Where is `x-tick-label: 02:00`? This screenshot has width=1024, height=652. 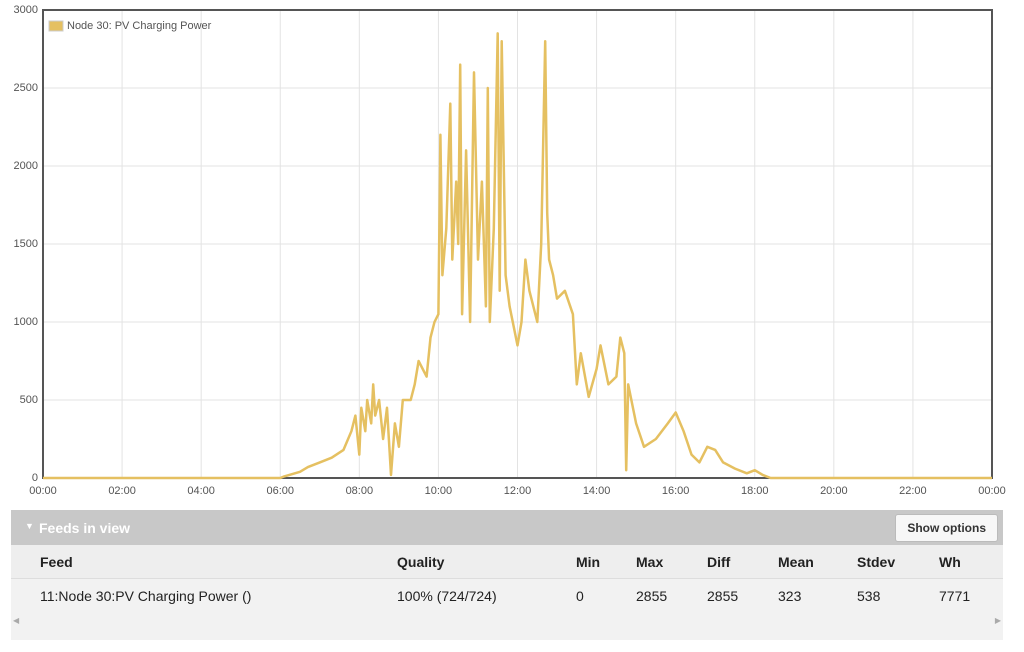
x-tick-label: 02:00 is located at coordinates (122, 491).